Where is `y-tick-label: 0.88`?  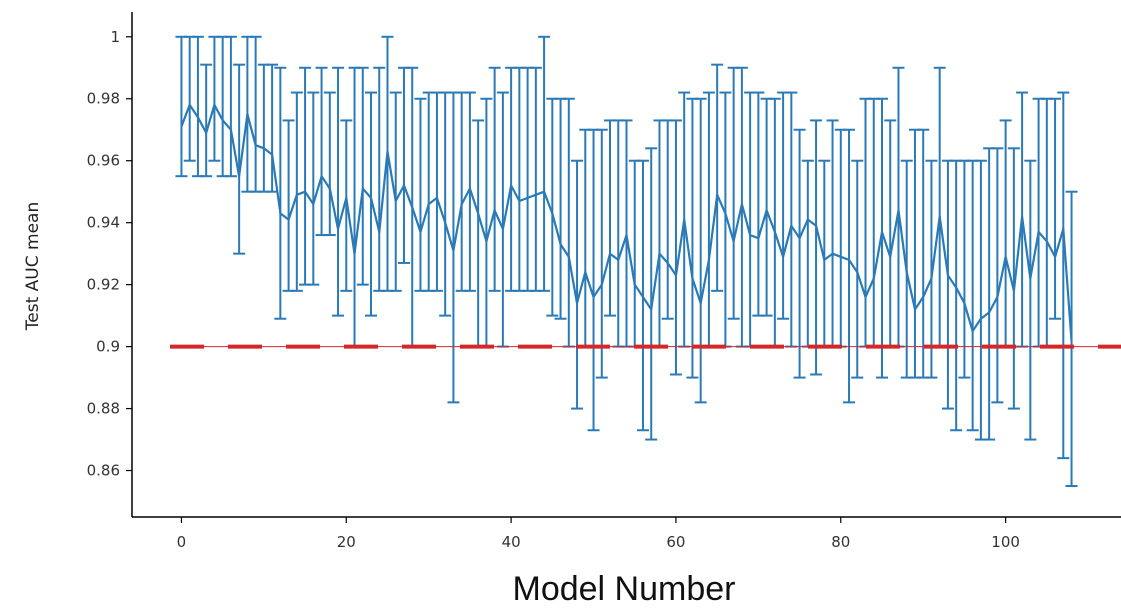
y-tick-label: 0.88 is located at coordinates (103, 409).